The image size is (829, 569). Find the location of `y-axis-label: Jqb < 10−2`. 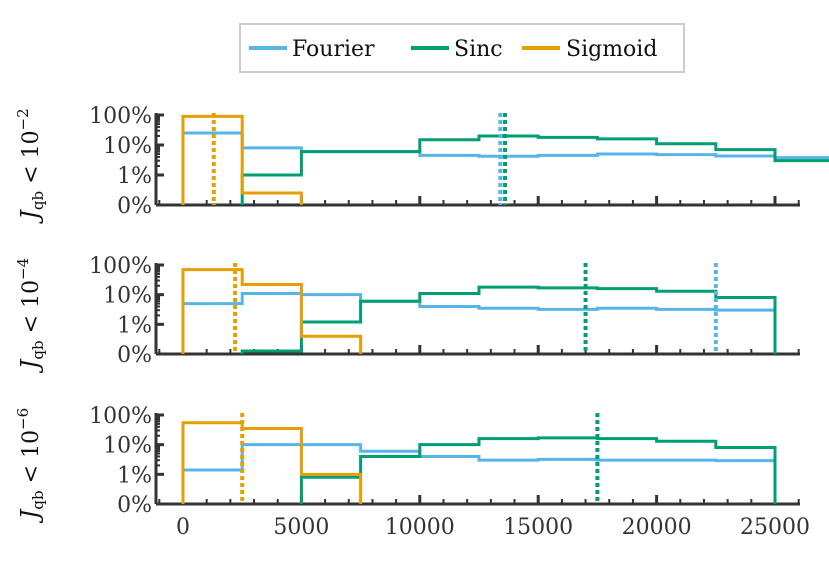

y-axis-label: Jqb < 10−2 is located at coordinates (30, 166).